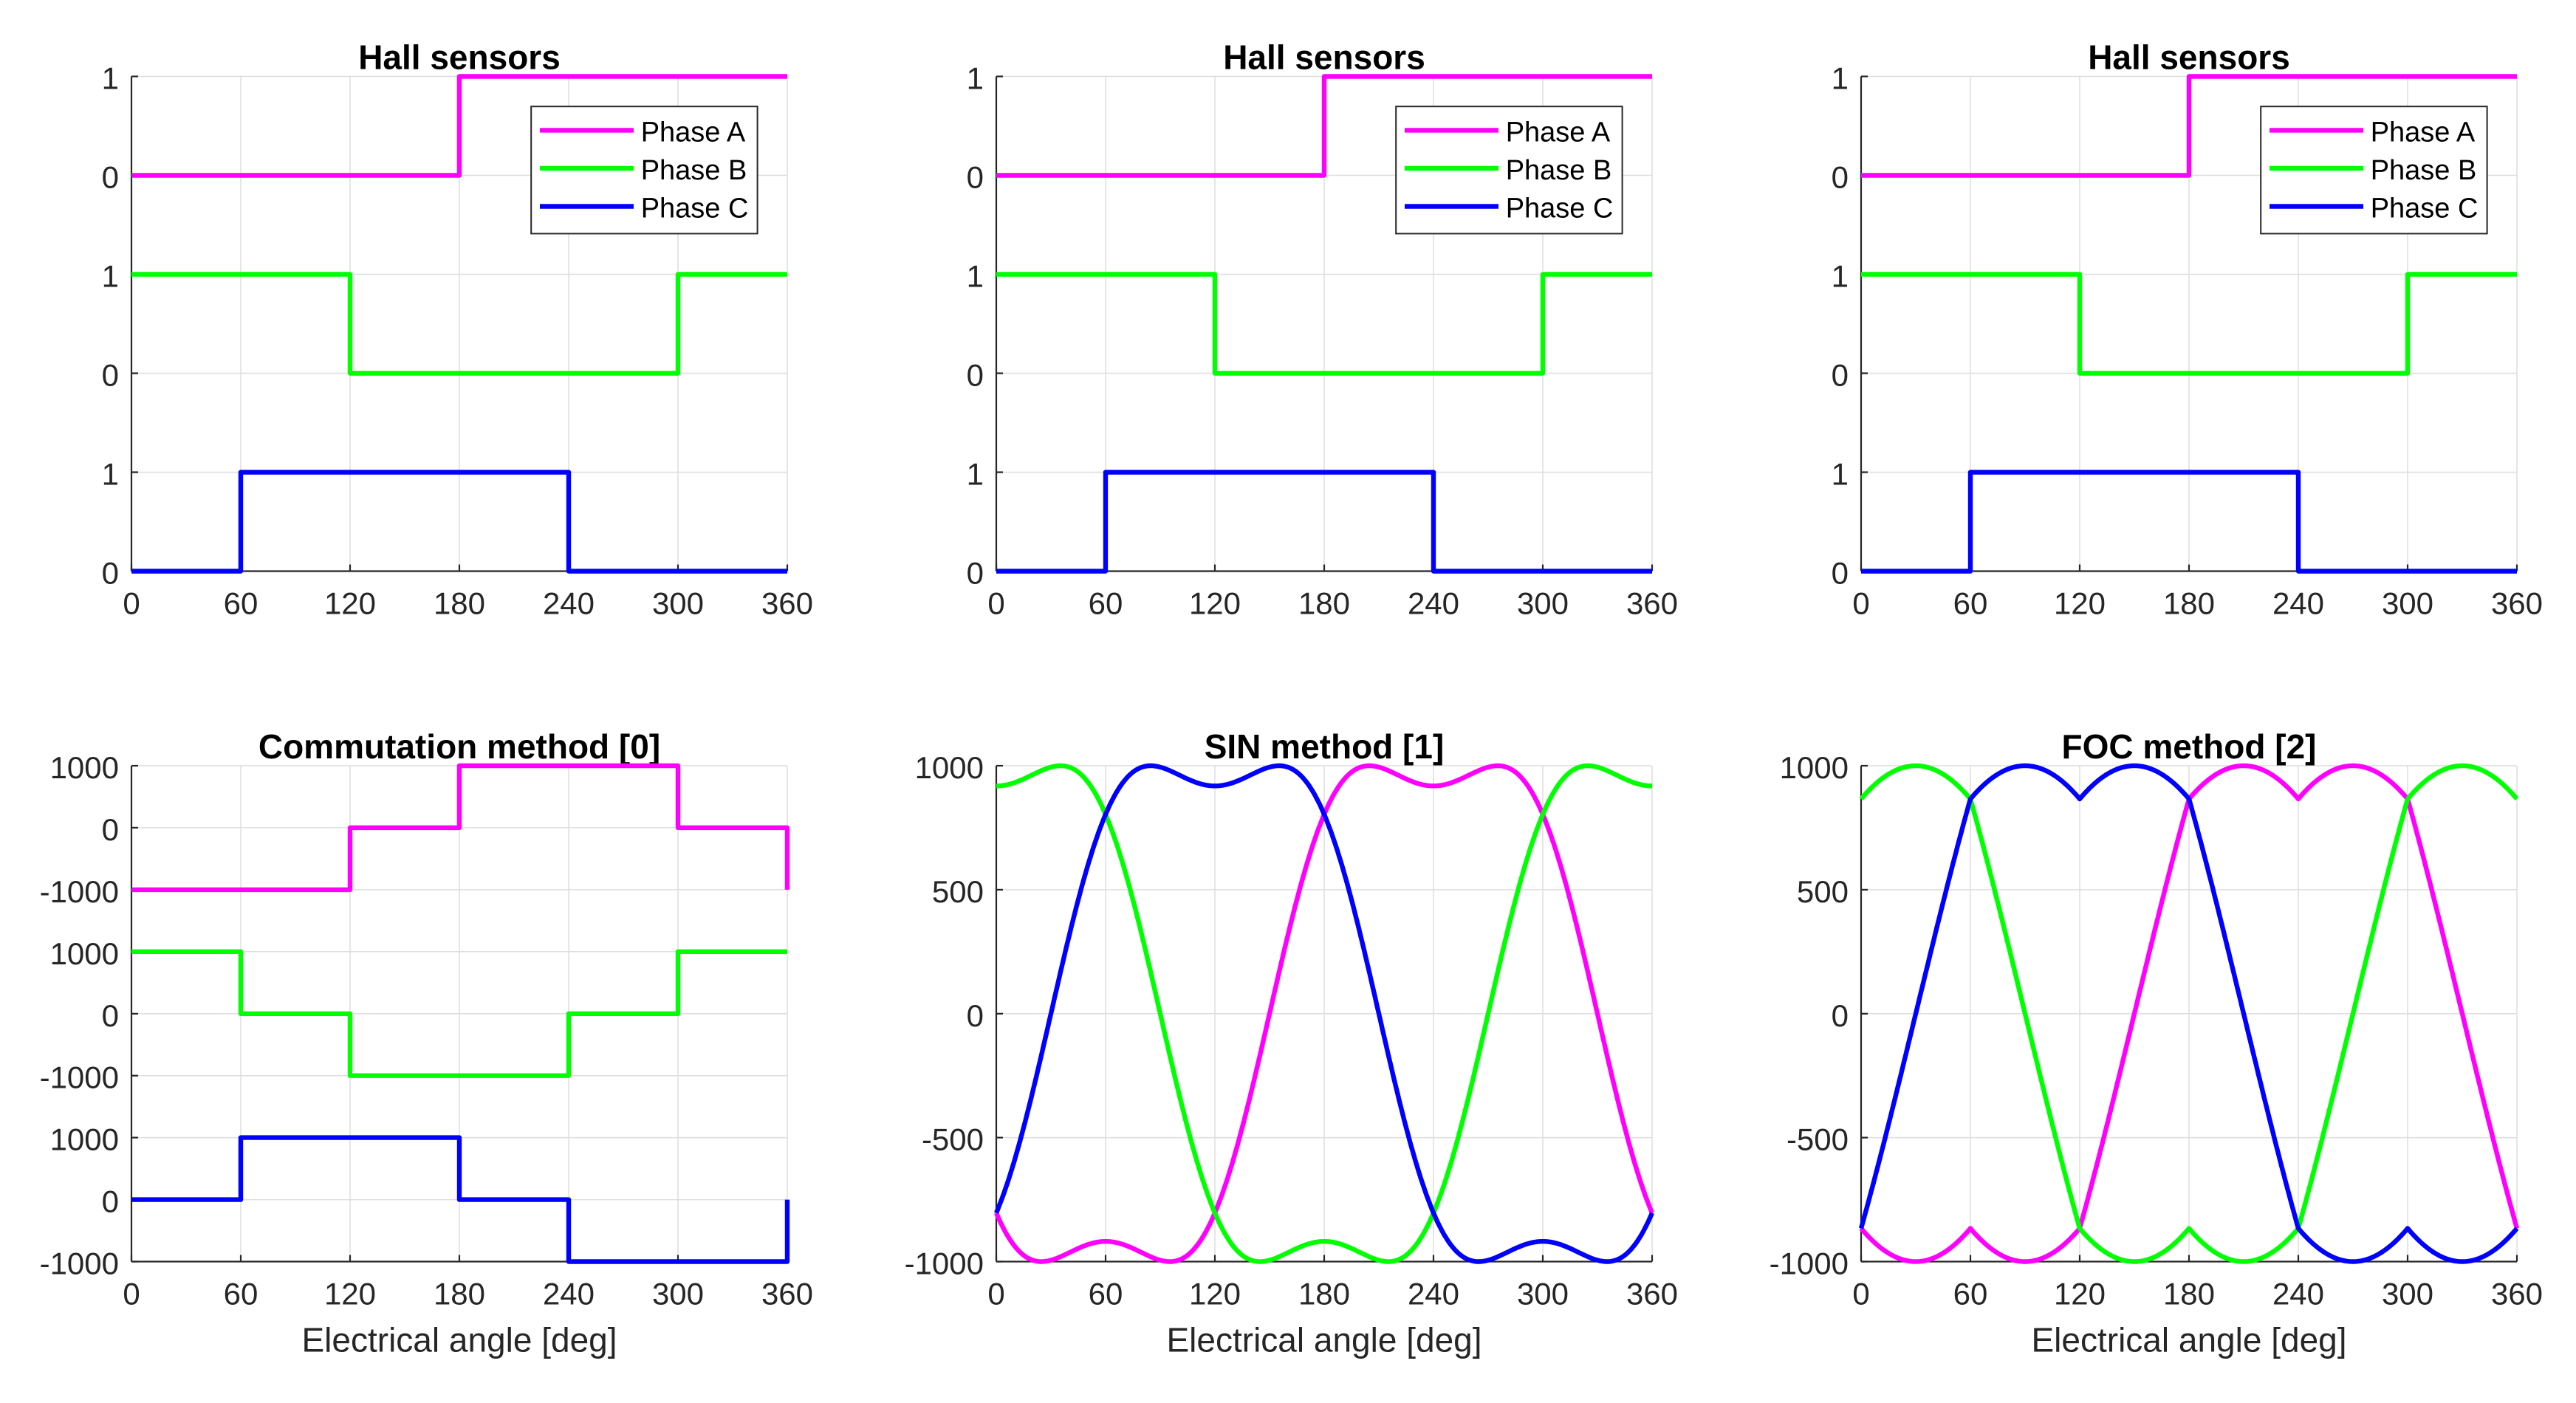 The height and width of the screenshot is (1403, 2576). What do you see at coordinates (1325, 746) in the screenshot?
I see `svg-text: SIN method [1]` at bounding box center [1325, 746].